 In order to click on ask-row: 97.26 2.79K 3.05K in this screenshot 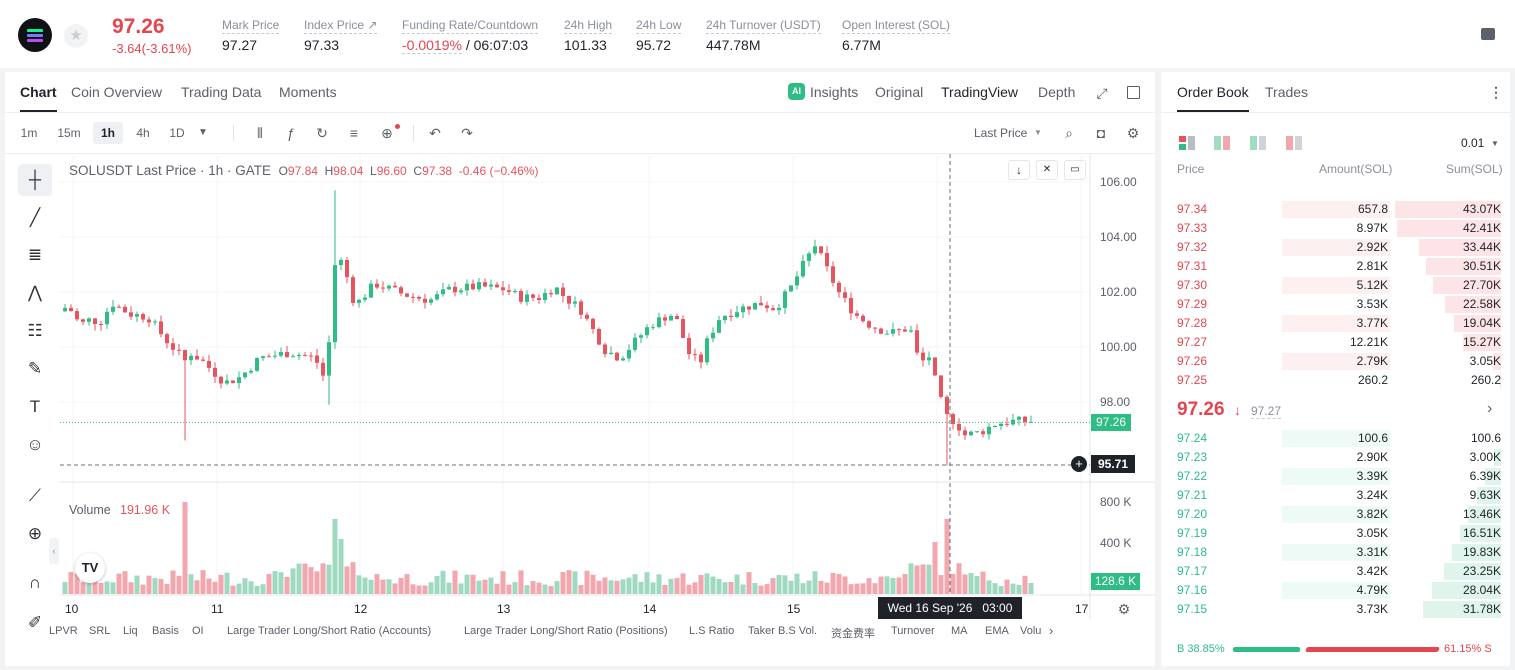, I will do `click(1339, 361)`.